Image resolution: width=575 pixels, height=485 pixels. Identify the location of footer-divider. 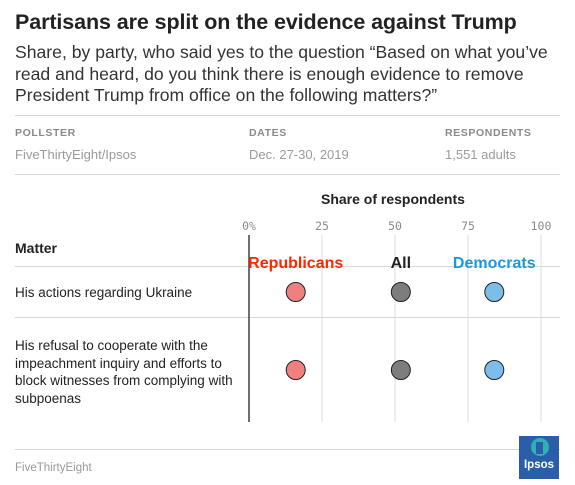
(287, 449).